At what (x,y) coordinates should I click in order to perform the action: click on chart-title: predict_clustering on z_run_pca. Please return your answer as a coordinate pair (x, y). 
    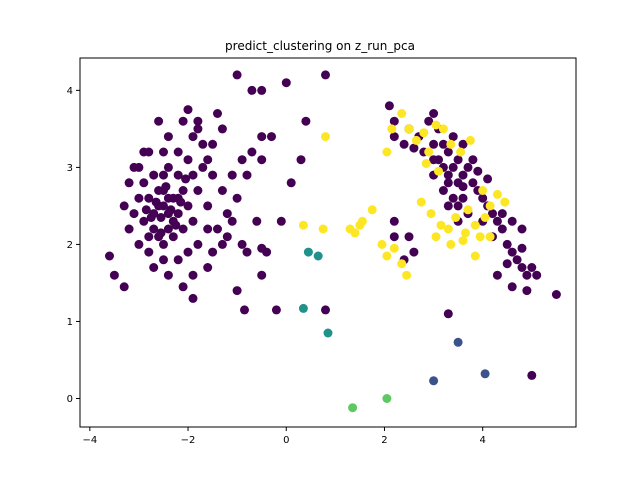
    Looking at the image, I should click on (320, 46).